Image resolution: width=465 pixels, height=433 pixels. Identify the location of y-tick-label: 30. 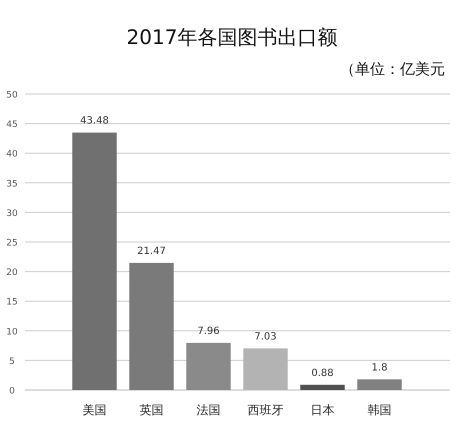
(12, 213).